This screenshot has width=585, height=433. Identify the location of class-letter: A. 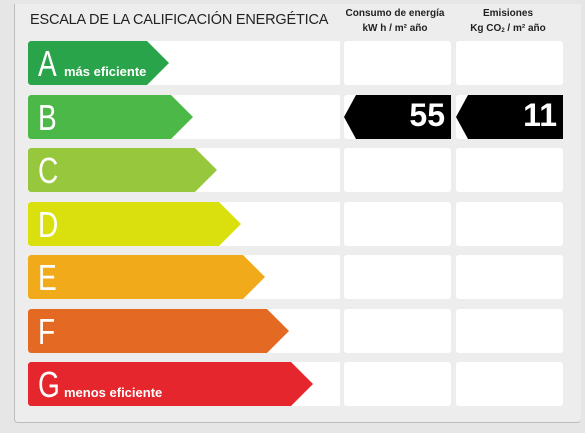
(47, 63).